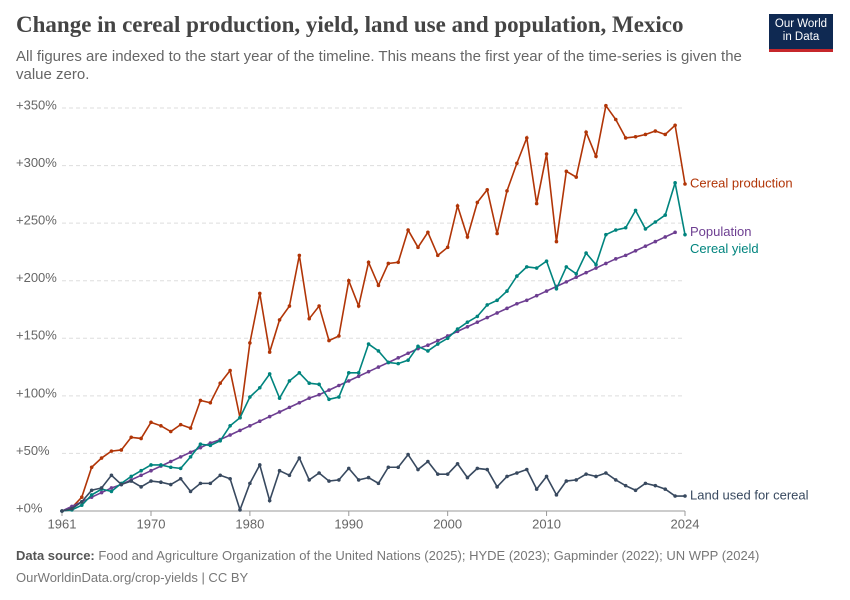  I want to click on y-tick-label: +300%, so click(36, 162).